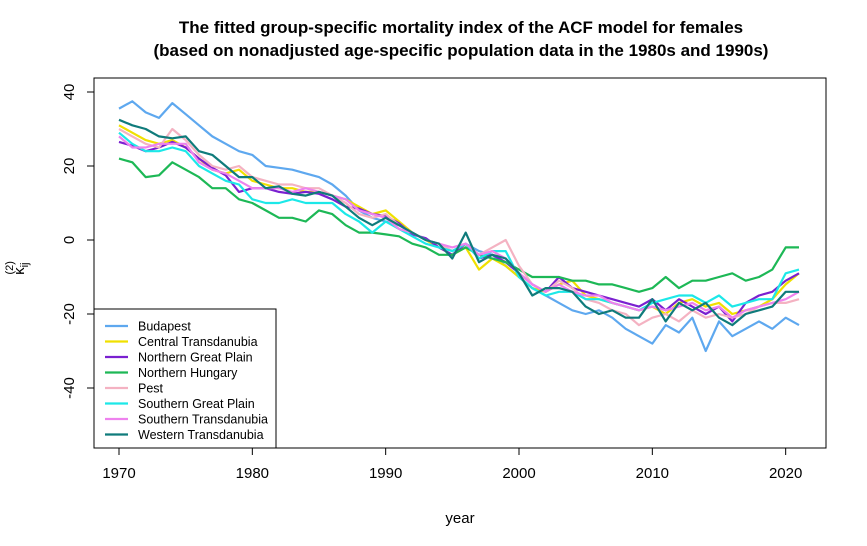 This screenshot has height=546, width=867. What do you see at coordinates (785, 473) in the screenshot?
I see `x-tick-label: 2020` at bounding box center [785, 473].